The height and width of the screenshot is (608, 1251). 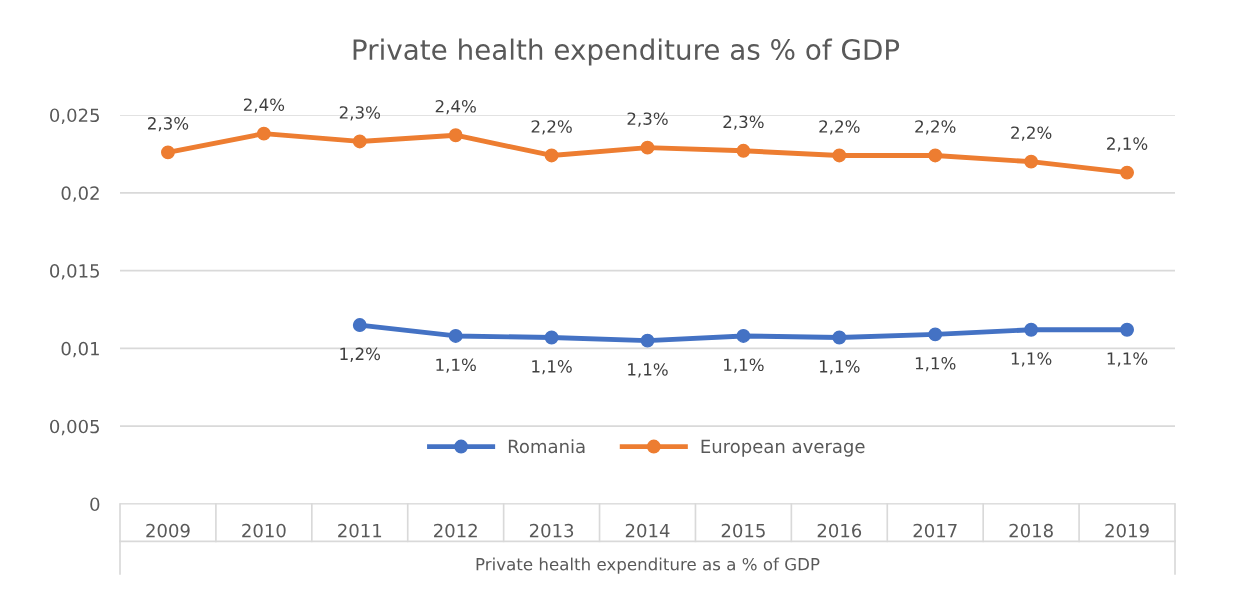 What do you see at coordinates (74, 116) in the screenshot?
I see `y-tick-label: 0,025` at bounding box center [74, 116].